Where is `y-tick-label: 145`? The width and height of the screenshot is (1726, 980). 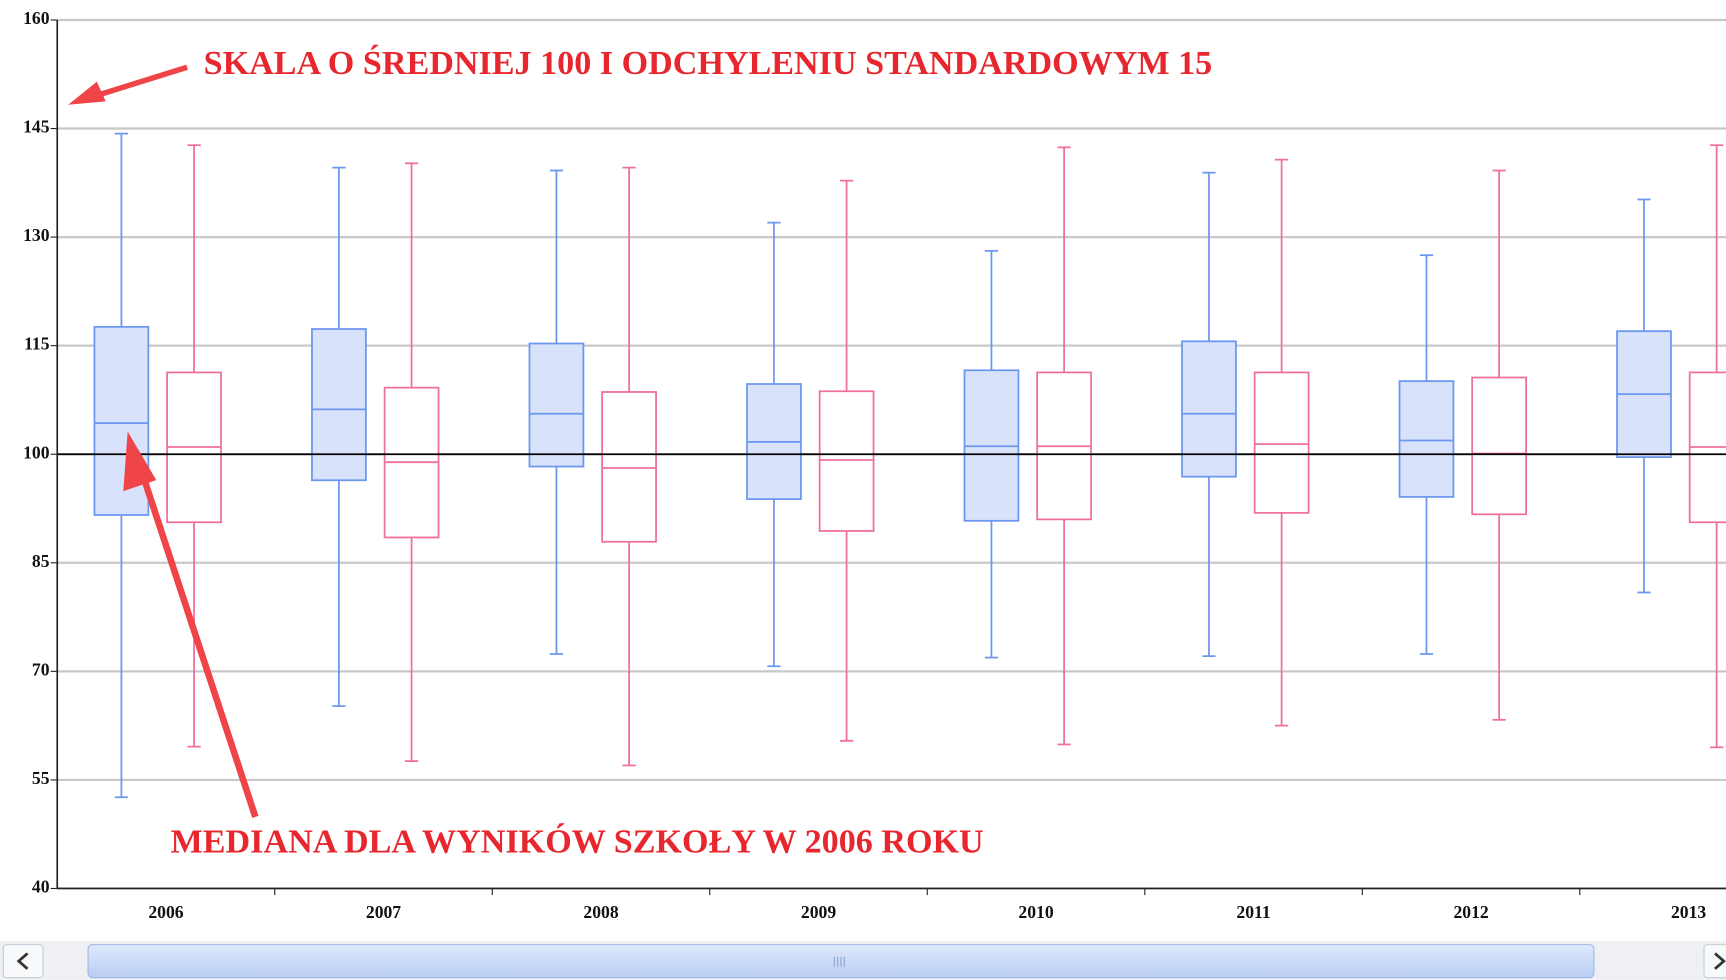 y-tick-label: 145 is located at coordinates (36, 127).